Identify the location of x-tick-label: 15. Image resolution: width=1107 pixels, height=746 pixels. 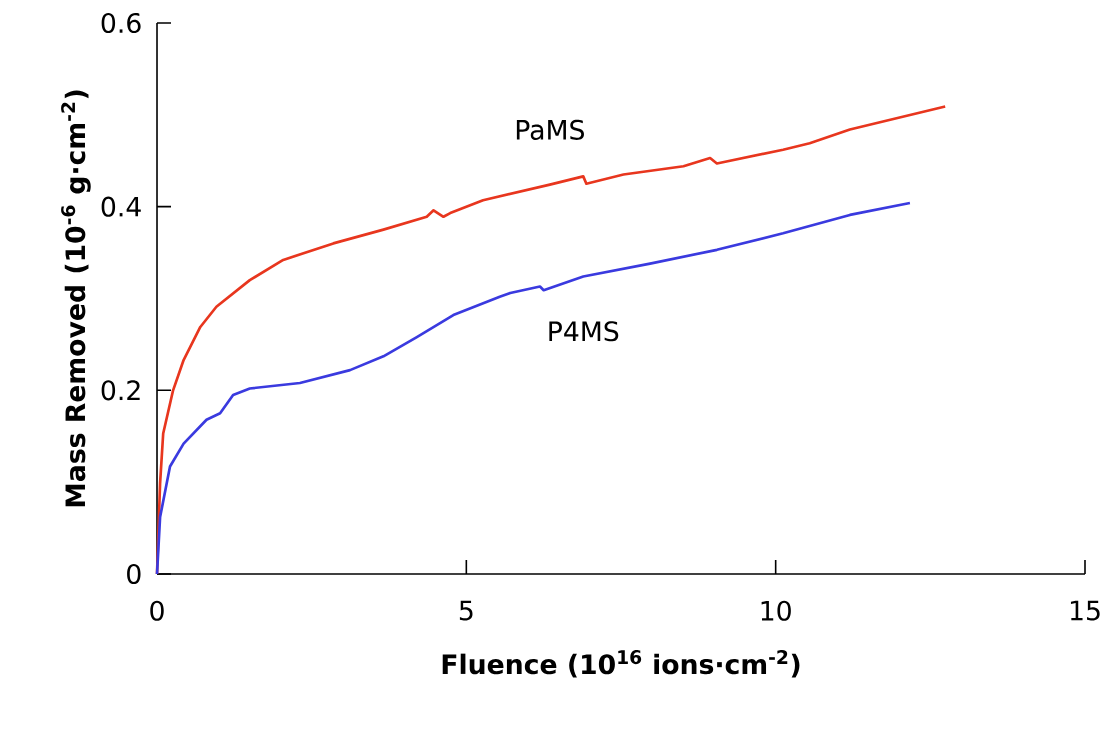
(1085, 610).